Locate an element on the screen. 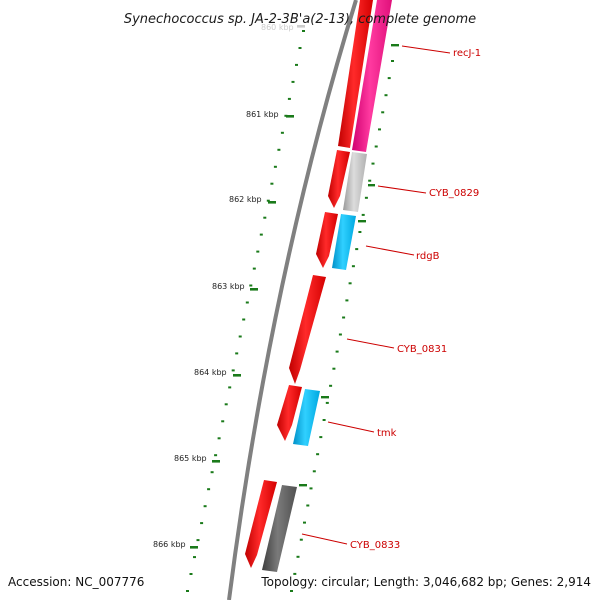 This screenshot has width=600, height=600. accession-text: Accession: NC_007776 is located at coordinates (76, 582).